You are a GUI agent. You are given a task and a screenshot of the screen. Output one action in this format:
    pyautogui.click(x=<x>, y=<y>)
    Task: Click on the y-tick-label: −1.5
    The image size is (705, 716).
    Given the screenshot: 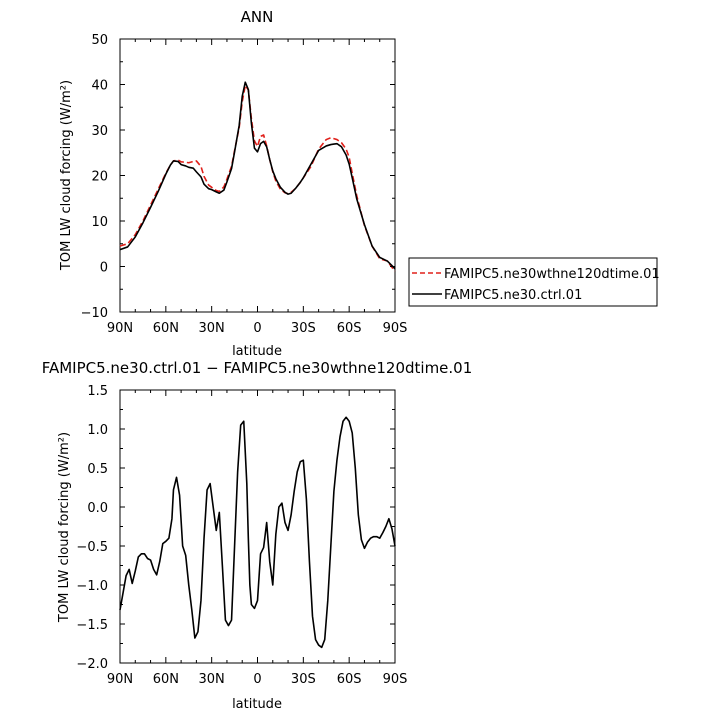 What is the action you would take?
    pyautogui.click(x=92, y=625)
    